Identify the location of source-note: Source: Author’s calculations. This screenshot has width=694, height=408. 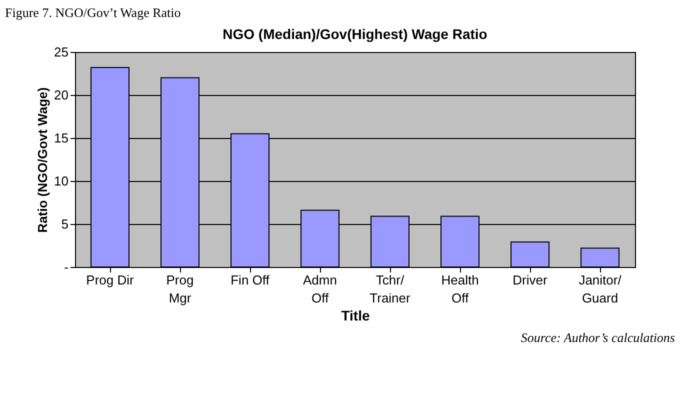
(597, 337).